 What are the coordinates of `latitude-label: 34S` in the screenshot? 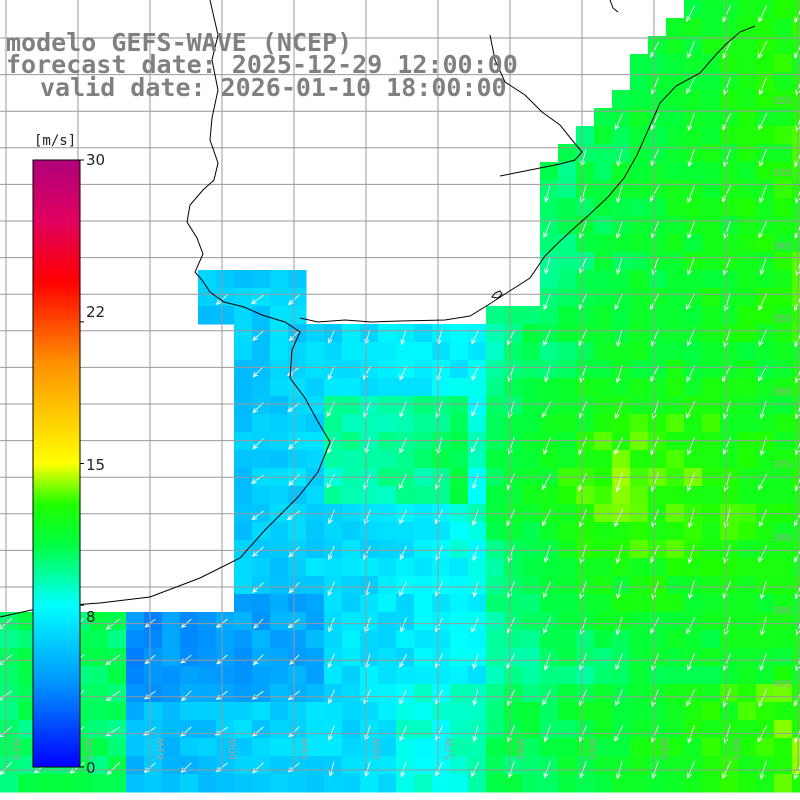 It's located at (782, 246).